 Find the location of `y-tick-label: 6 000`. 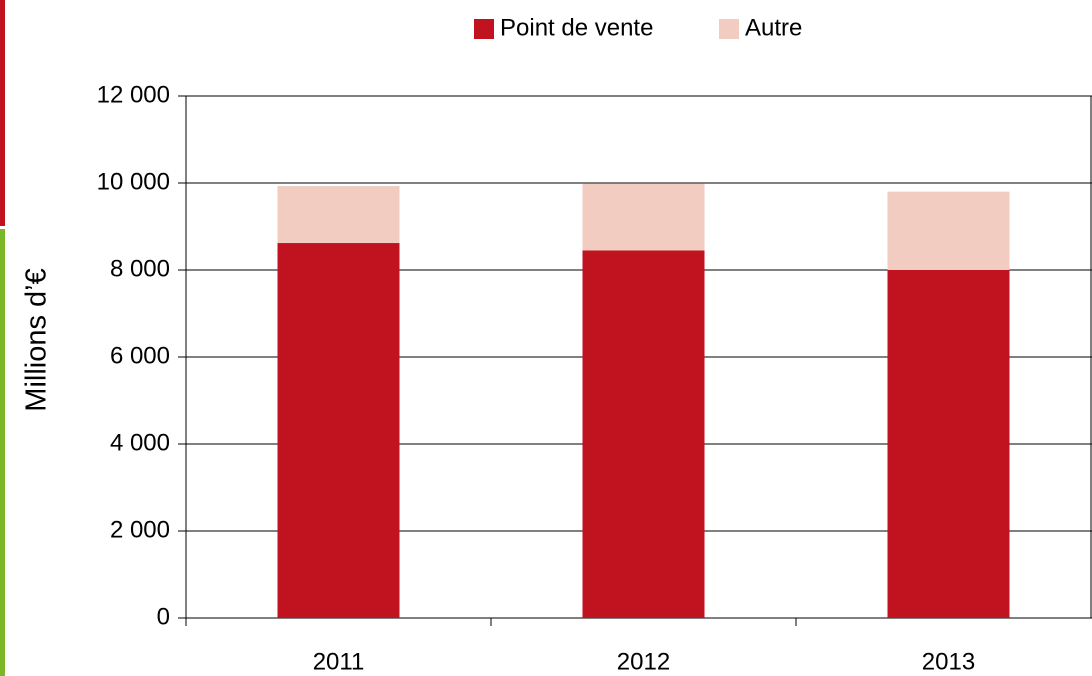

y-tick-label: 6 000 is located at coordinates (140, 355).